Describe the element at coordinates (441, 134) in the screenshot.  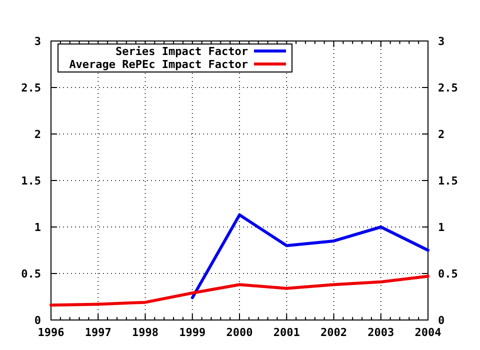
I see `y2-tick-label: 2` at that location.